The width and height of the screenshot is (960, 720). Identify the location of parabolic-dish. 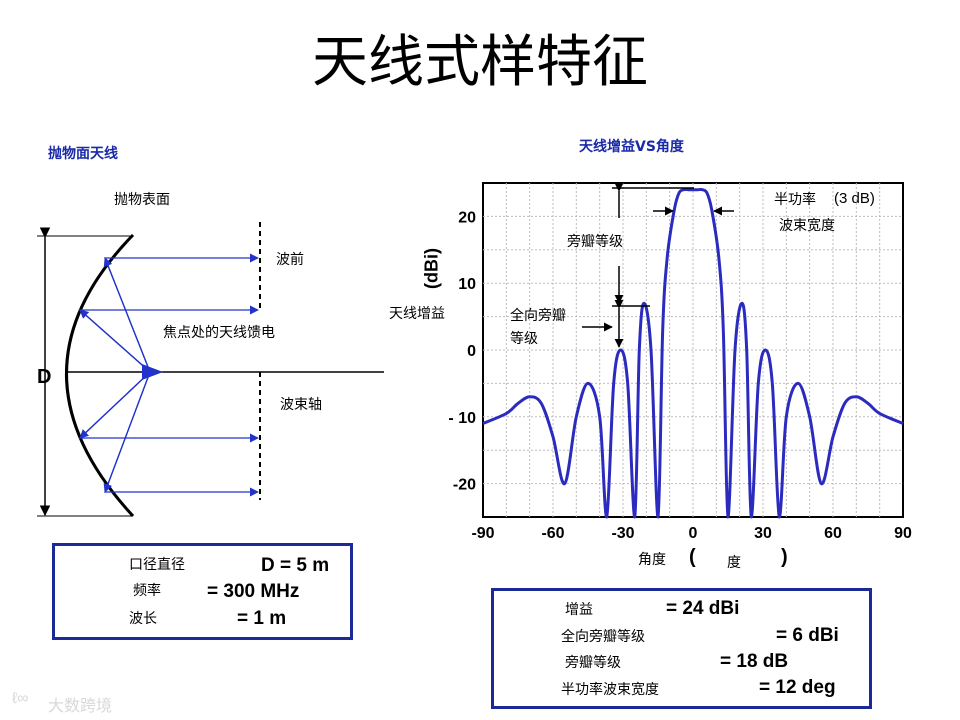
(100, 375).